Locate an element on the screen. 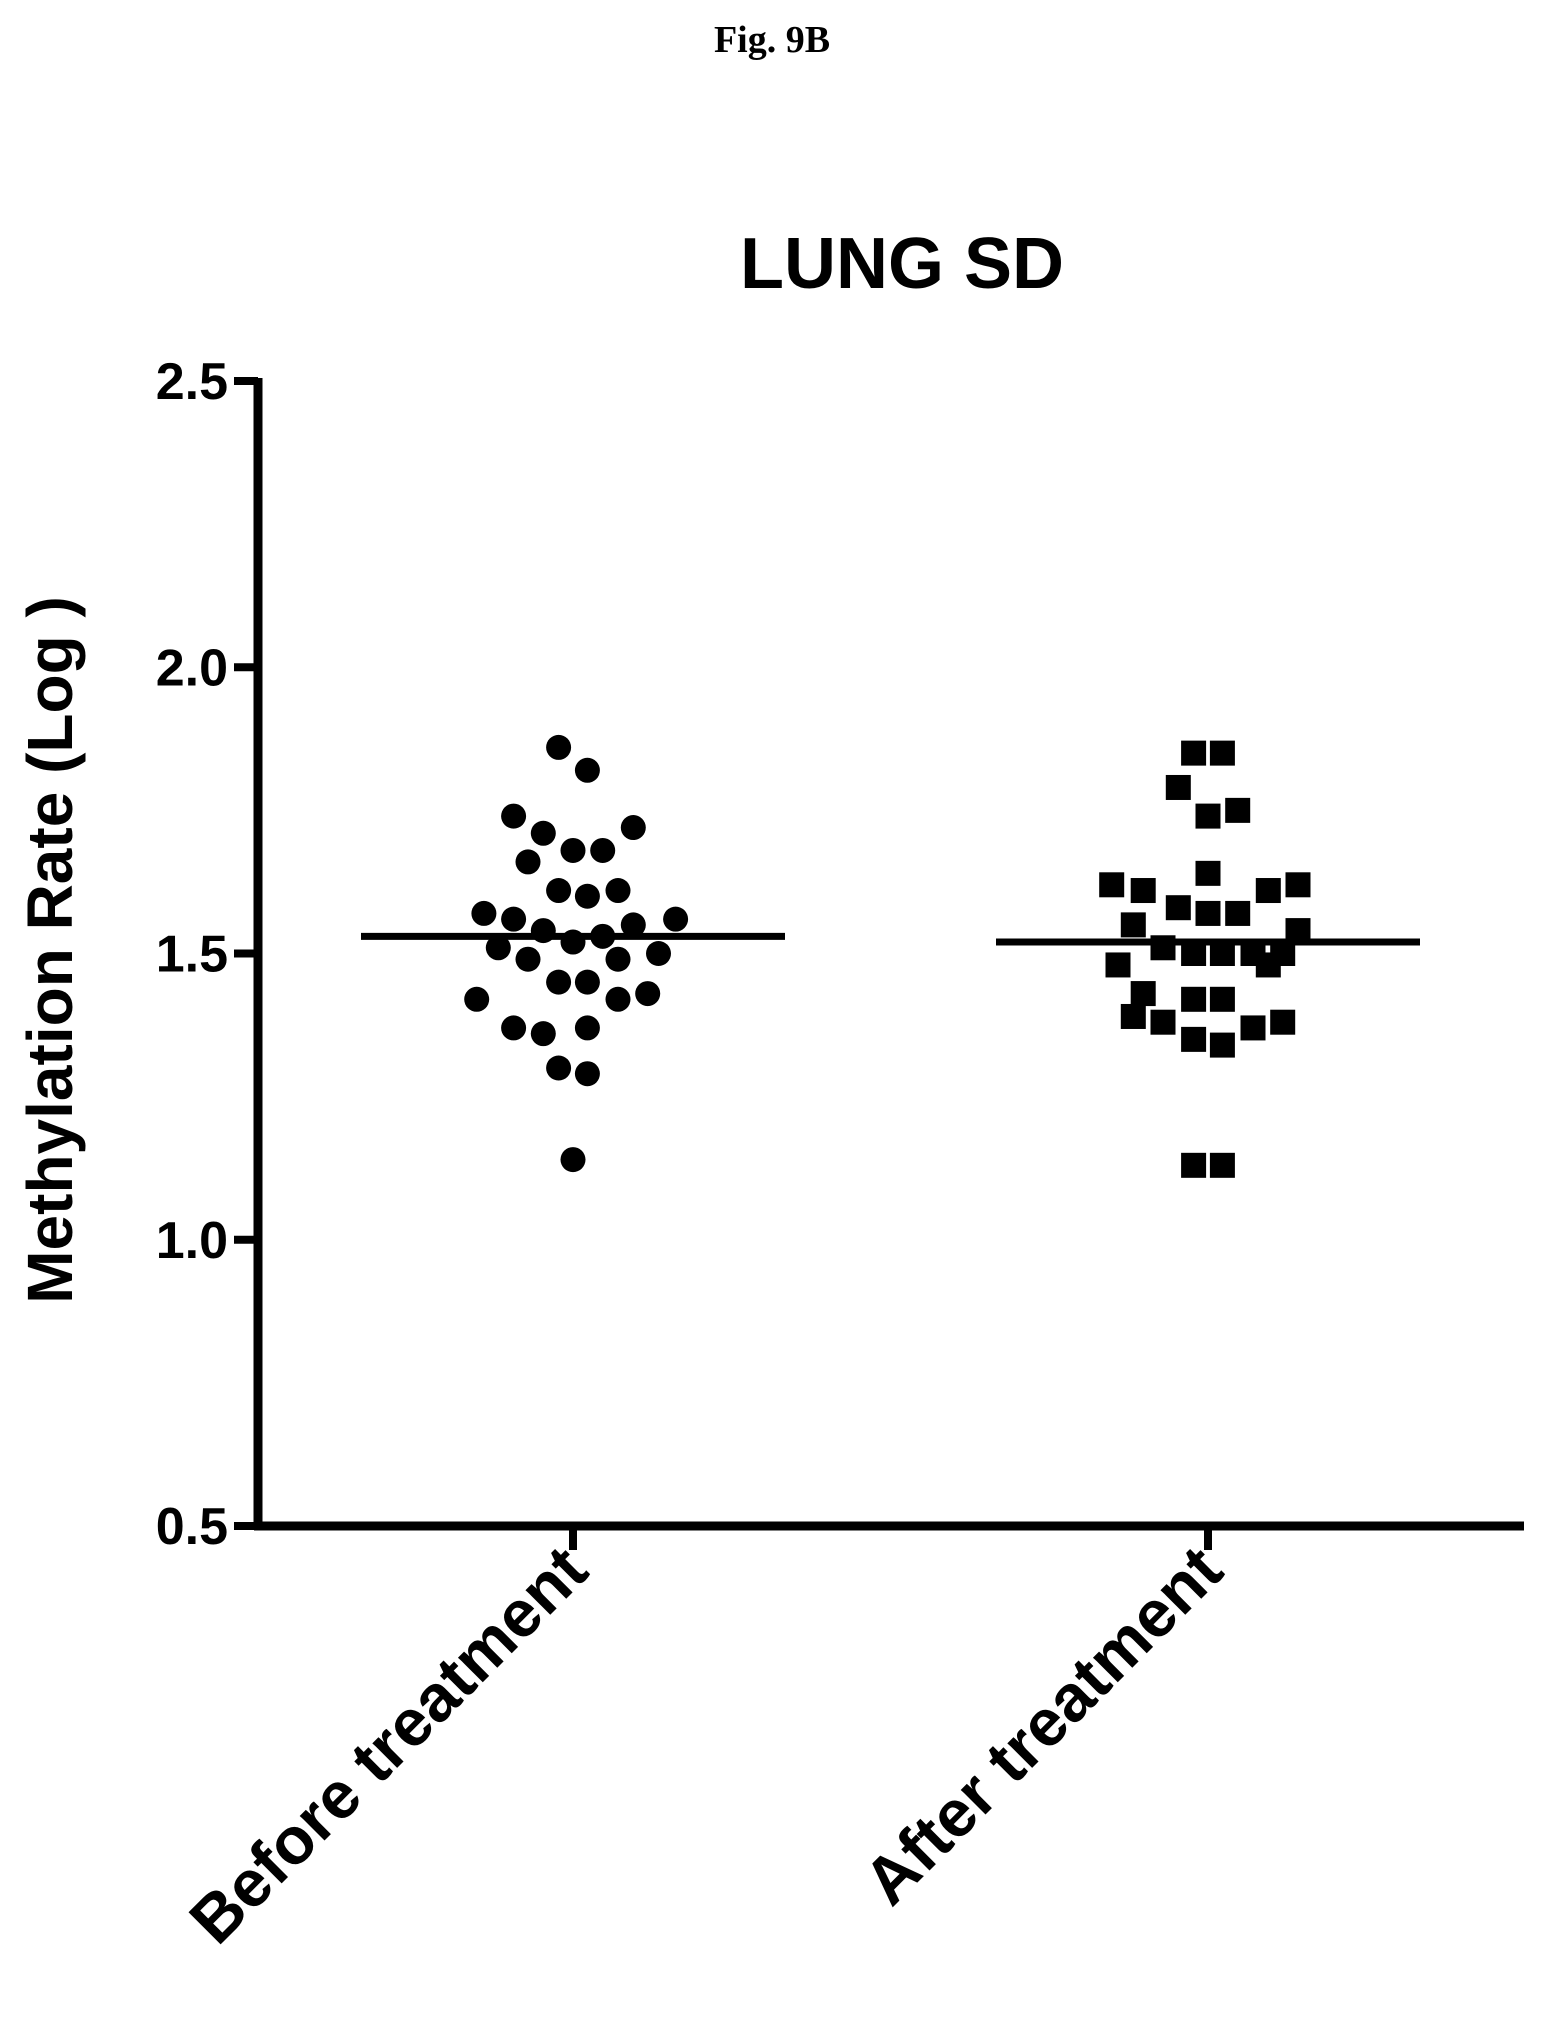 This screenshot has width=1545, height=2018. chart-title: LUNG SD is located at coordinates (902, 264).